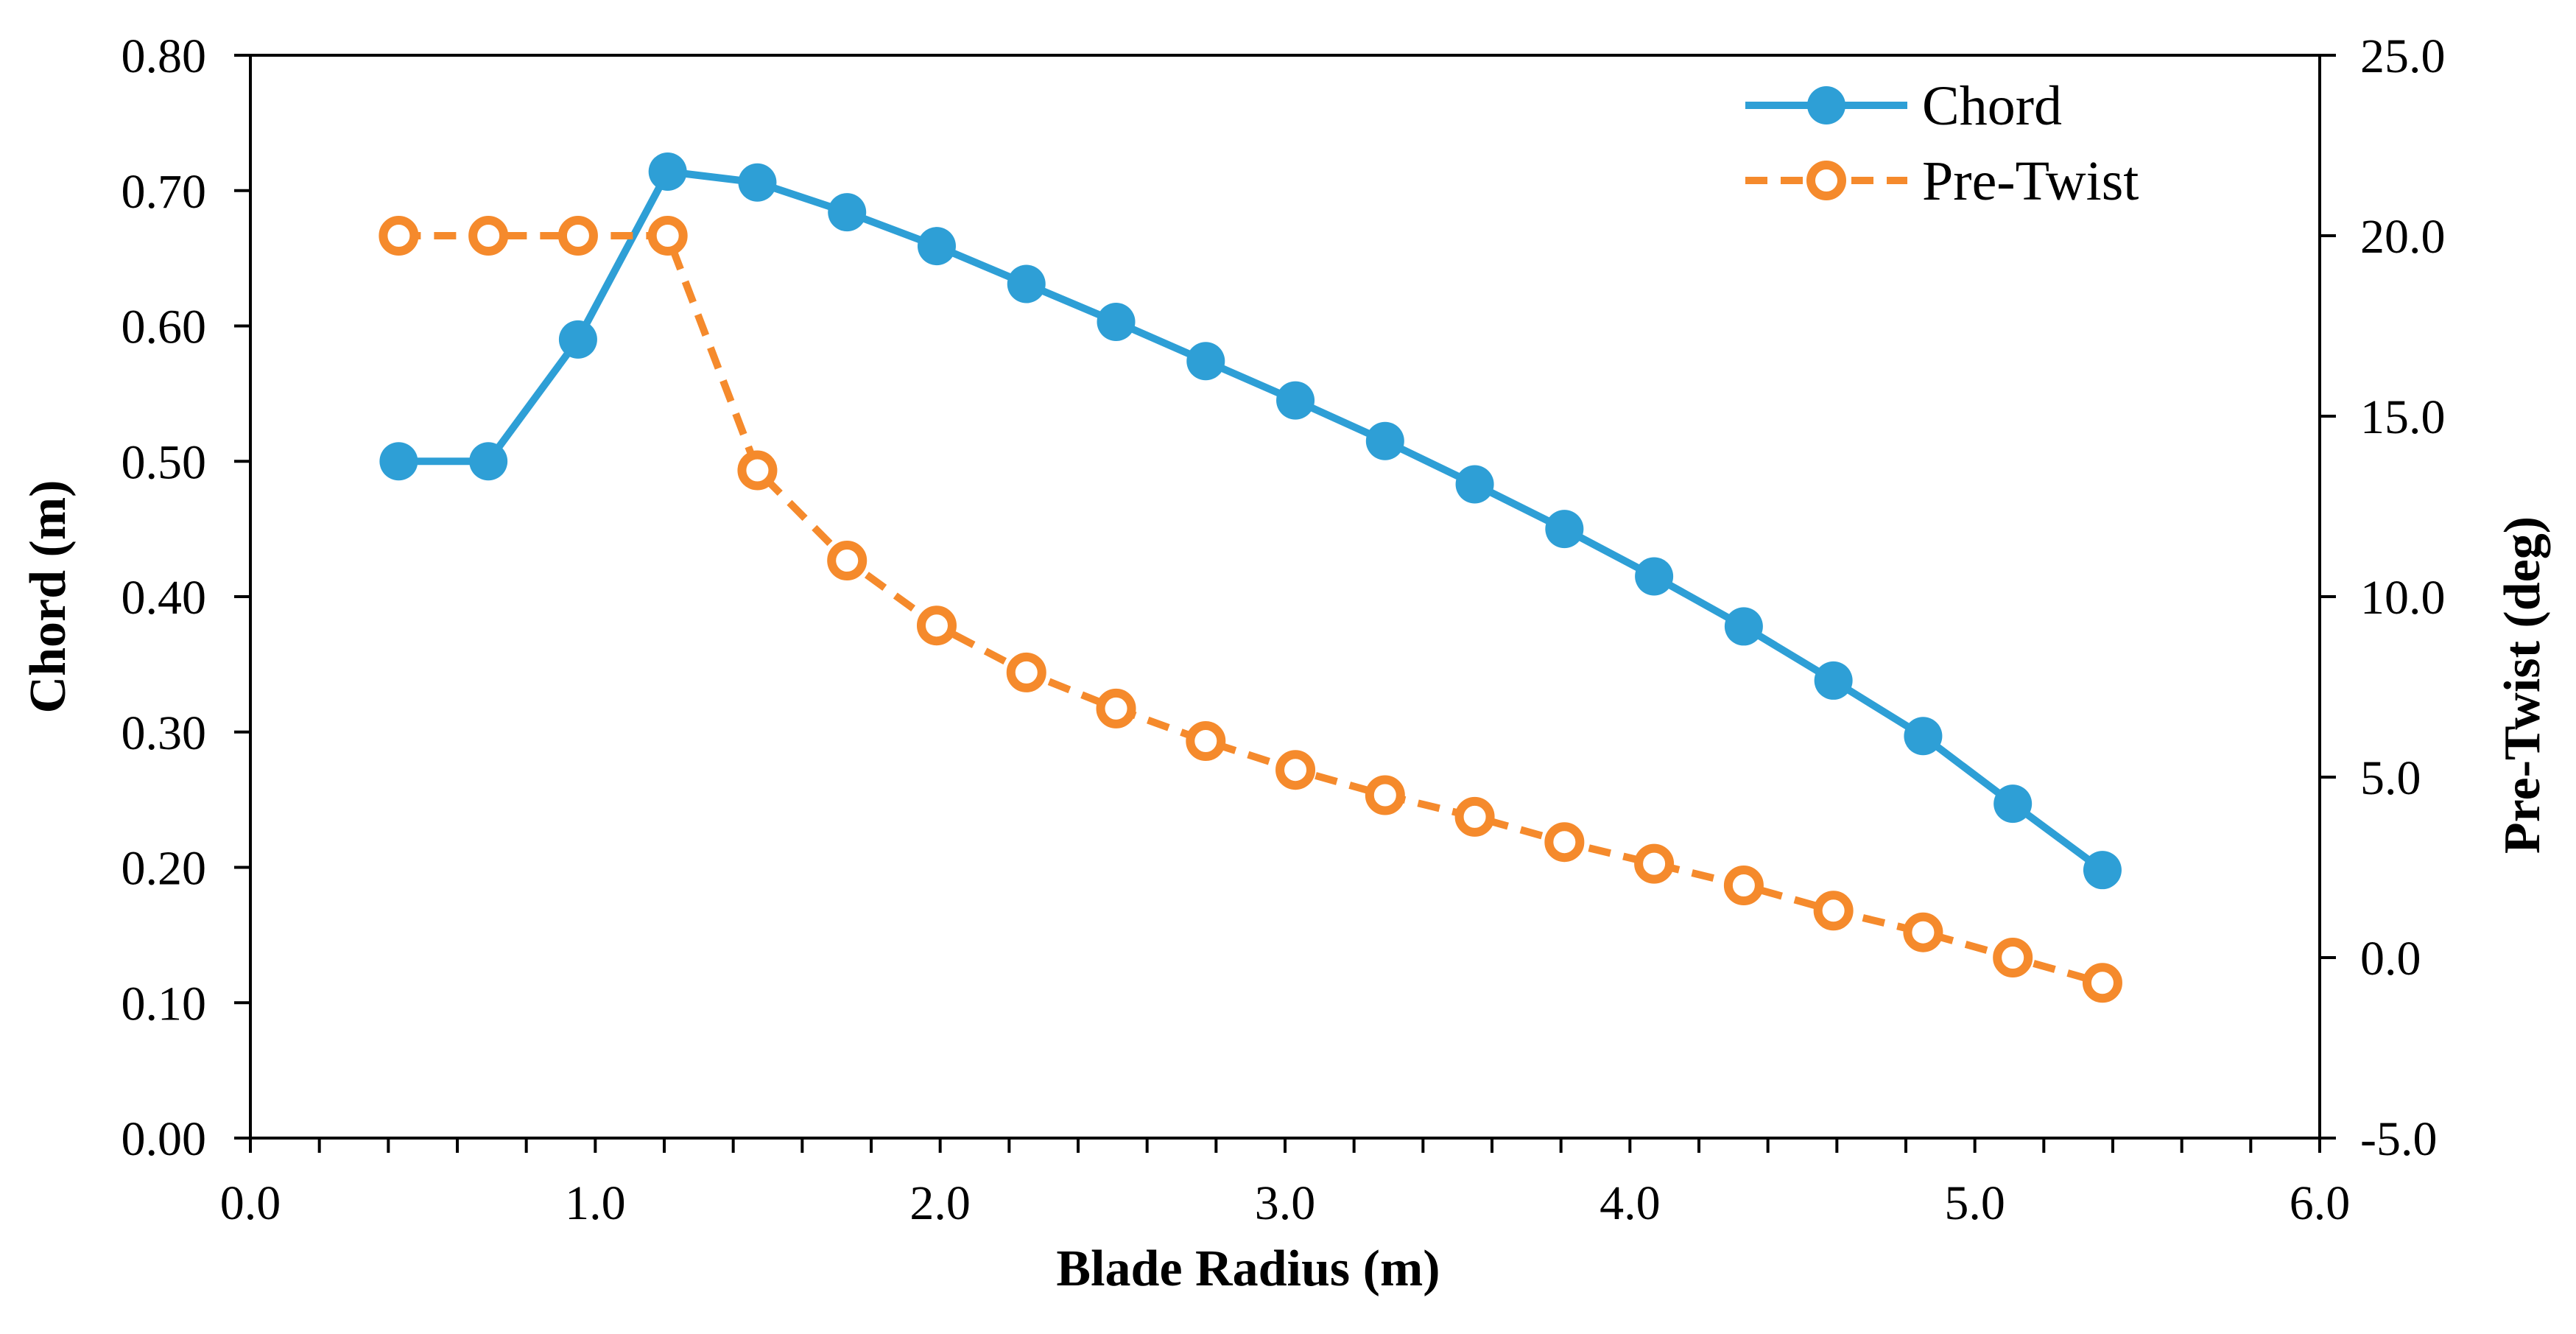 The width and height of the screenshot is (2576, 1334). Describe the element at coordinates (940, 1203) in the screenshot. I see `x-tick-label: 2.0` at that location.